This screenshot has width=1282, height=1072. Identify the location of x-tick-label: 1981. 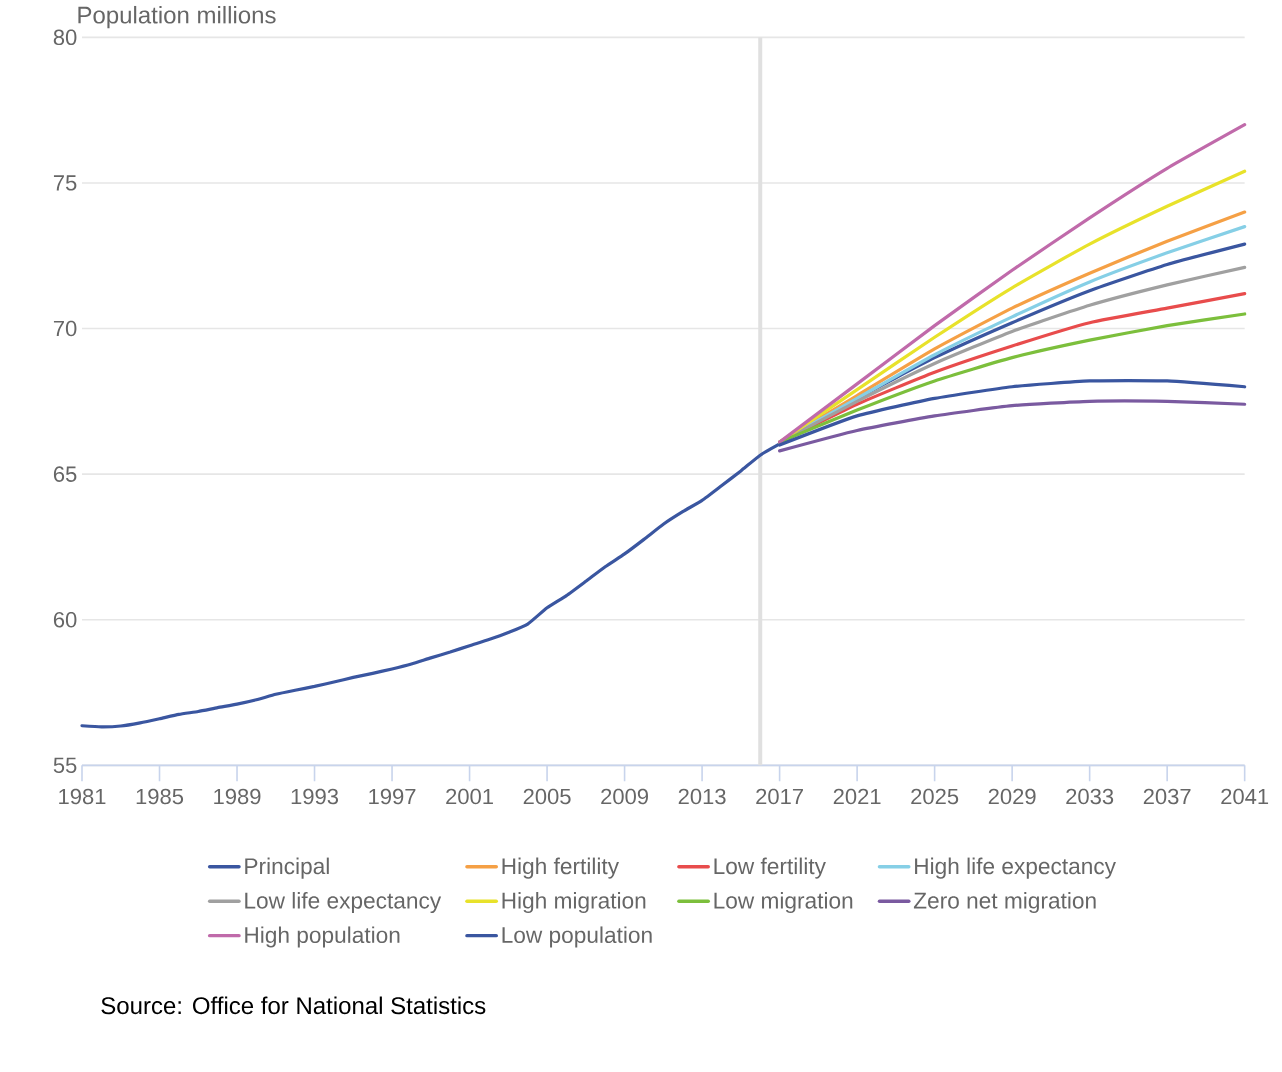
(82, 796).